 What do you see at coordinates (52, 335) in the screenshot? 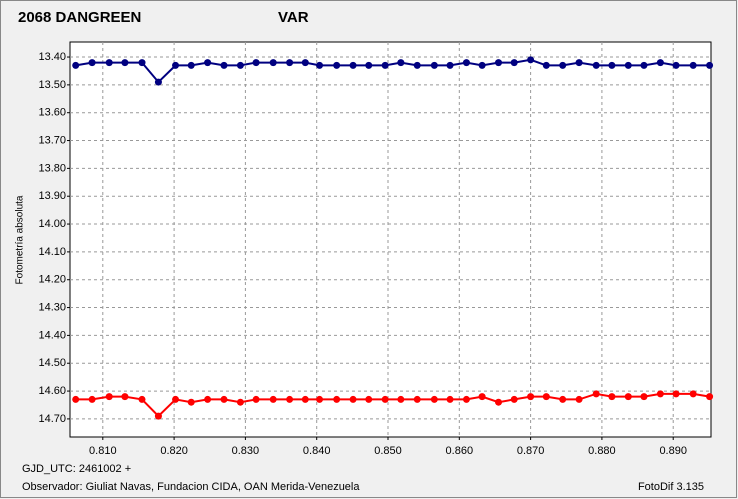
I see `y-tick-label: 14.40` at bounding box center [52, 335].